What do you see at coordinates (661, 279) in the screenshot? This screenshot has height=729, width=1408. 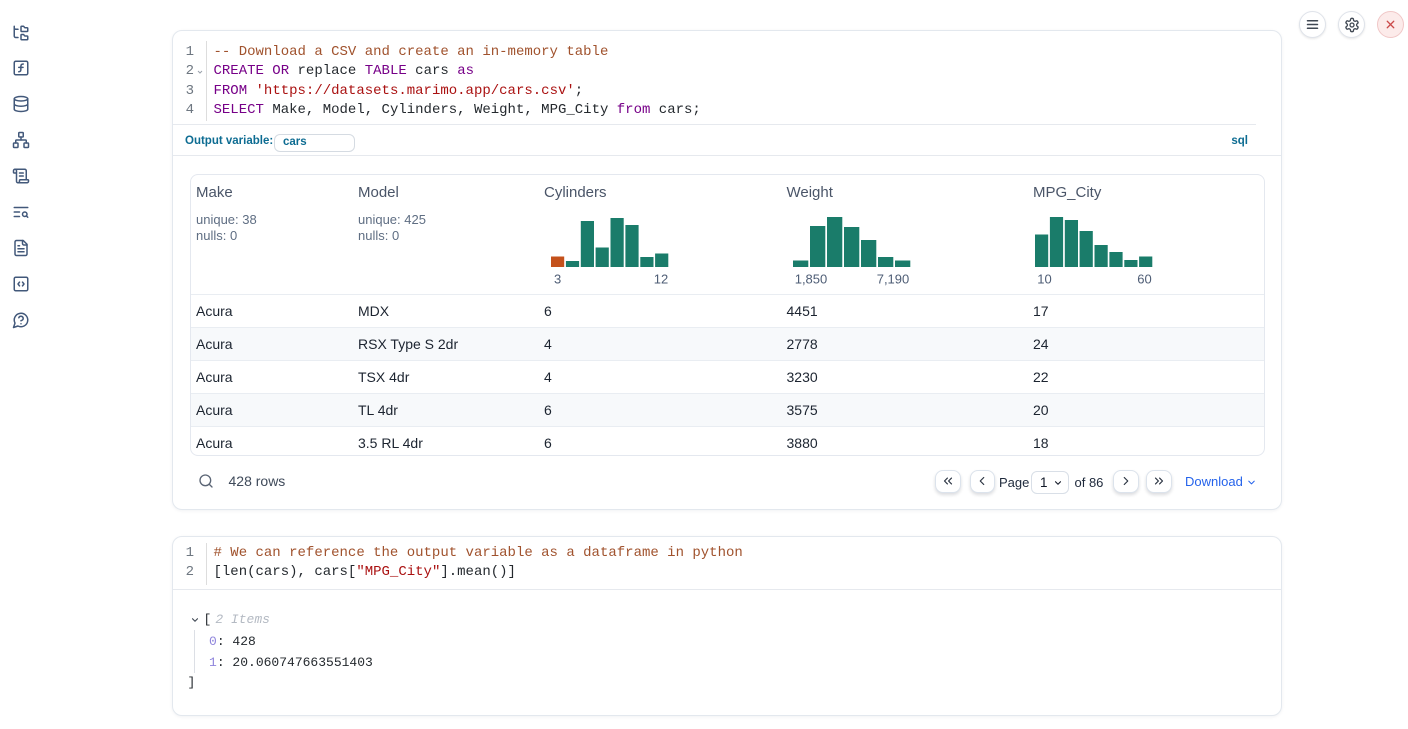 I see `svg-text: 12` at bounding box center [661, 279].